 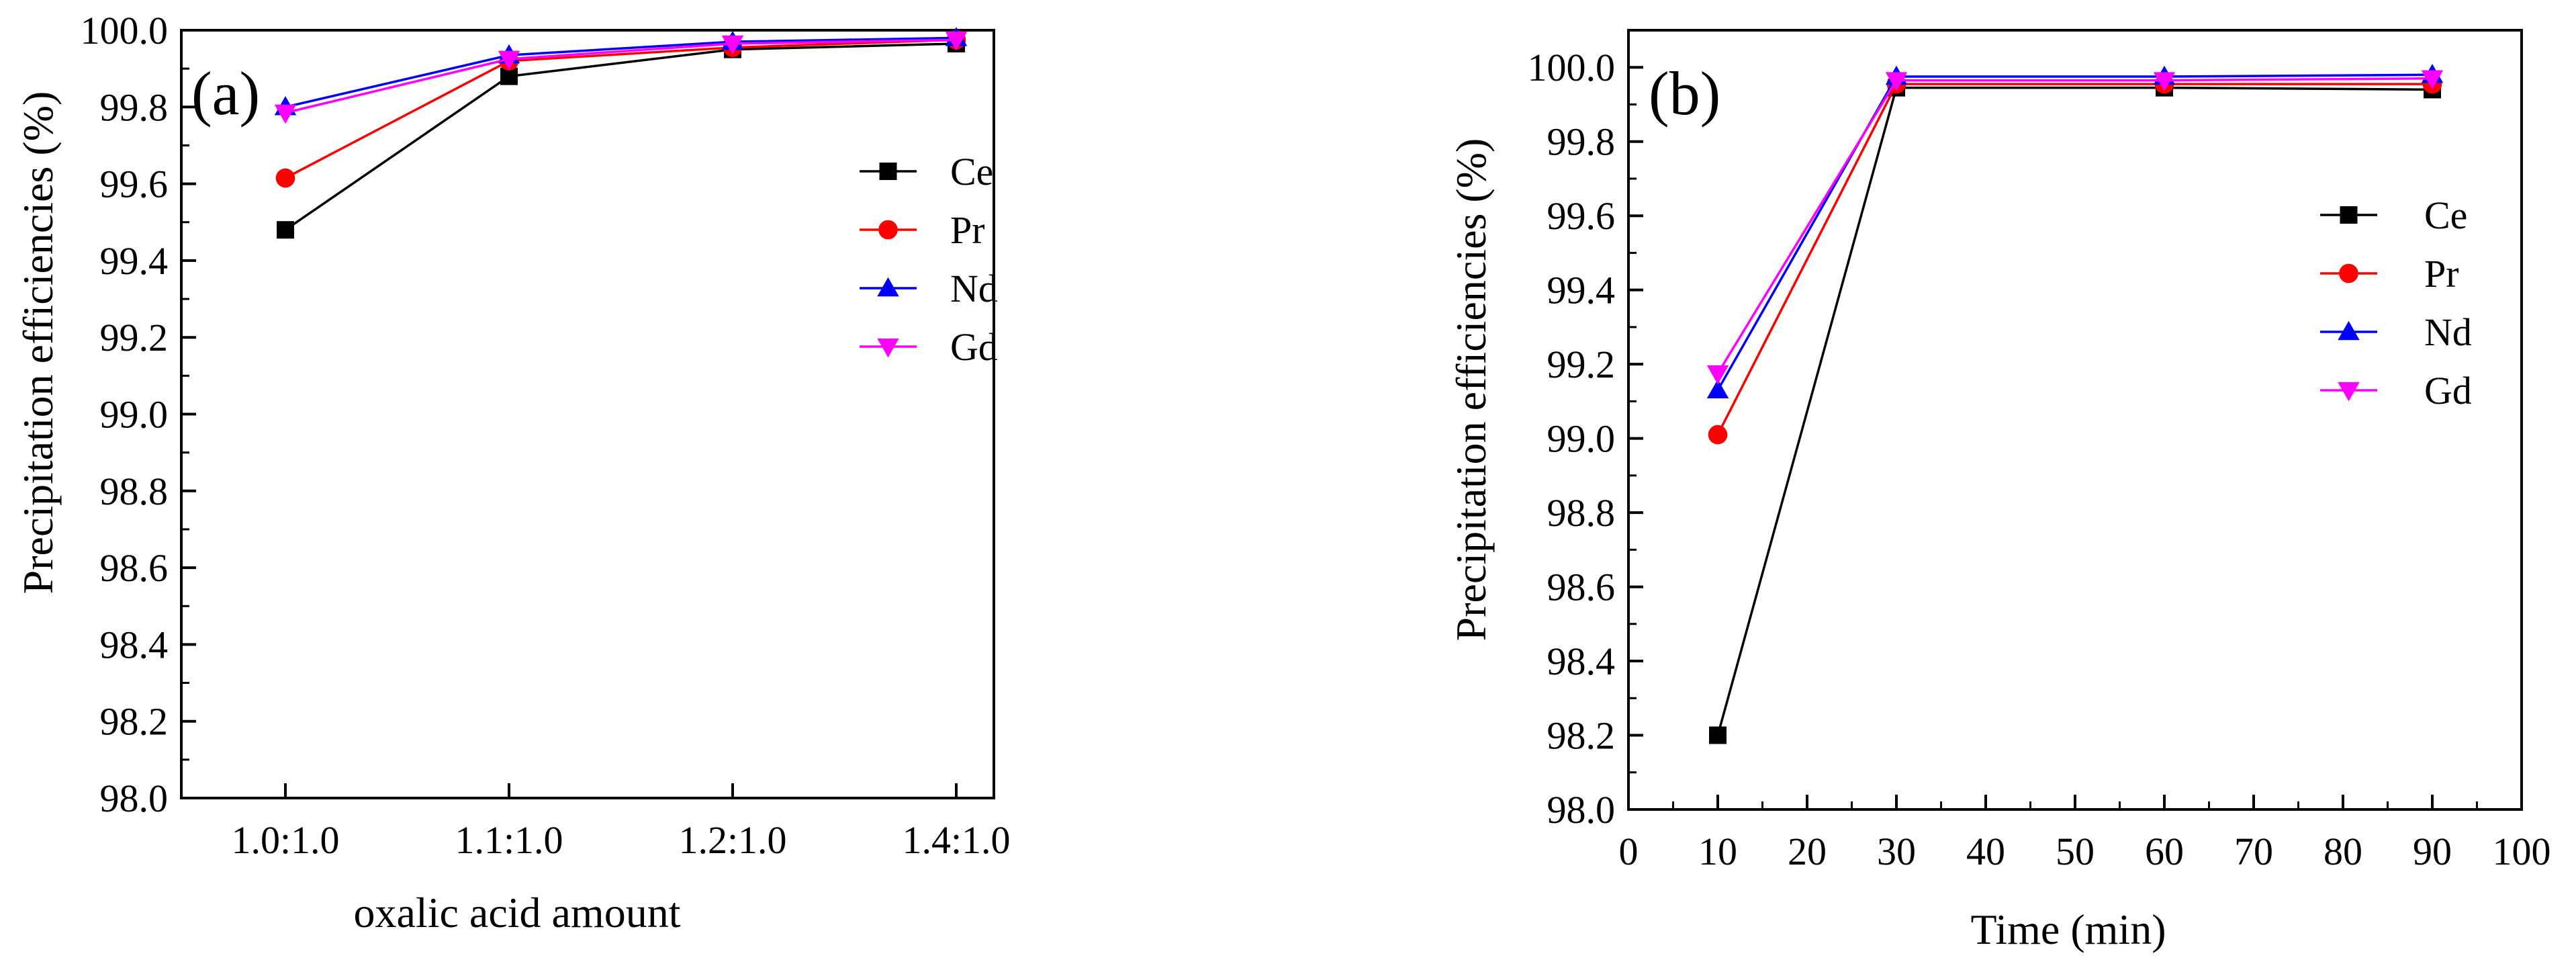 I want to click on series-line-ce-a, so click(x=621, y=136).